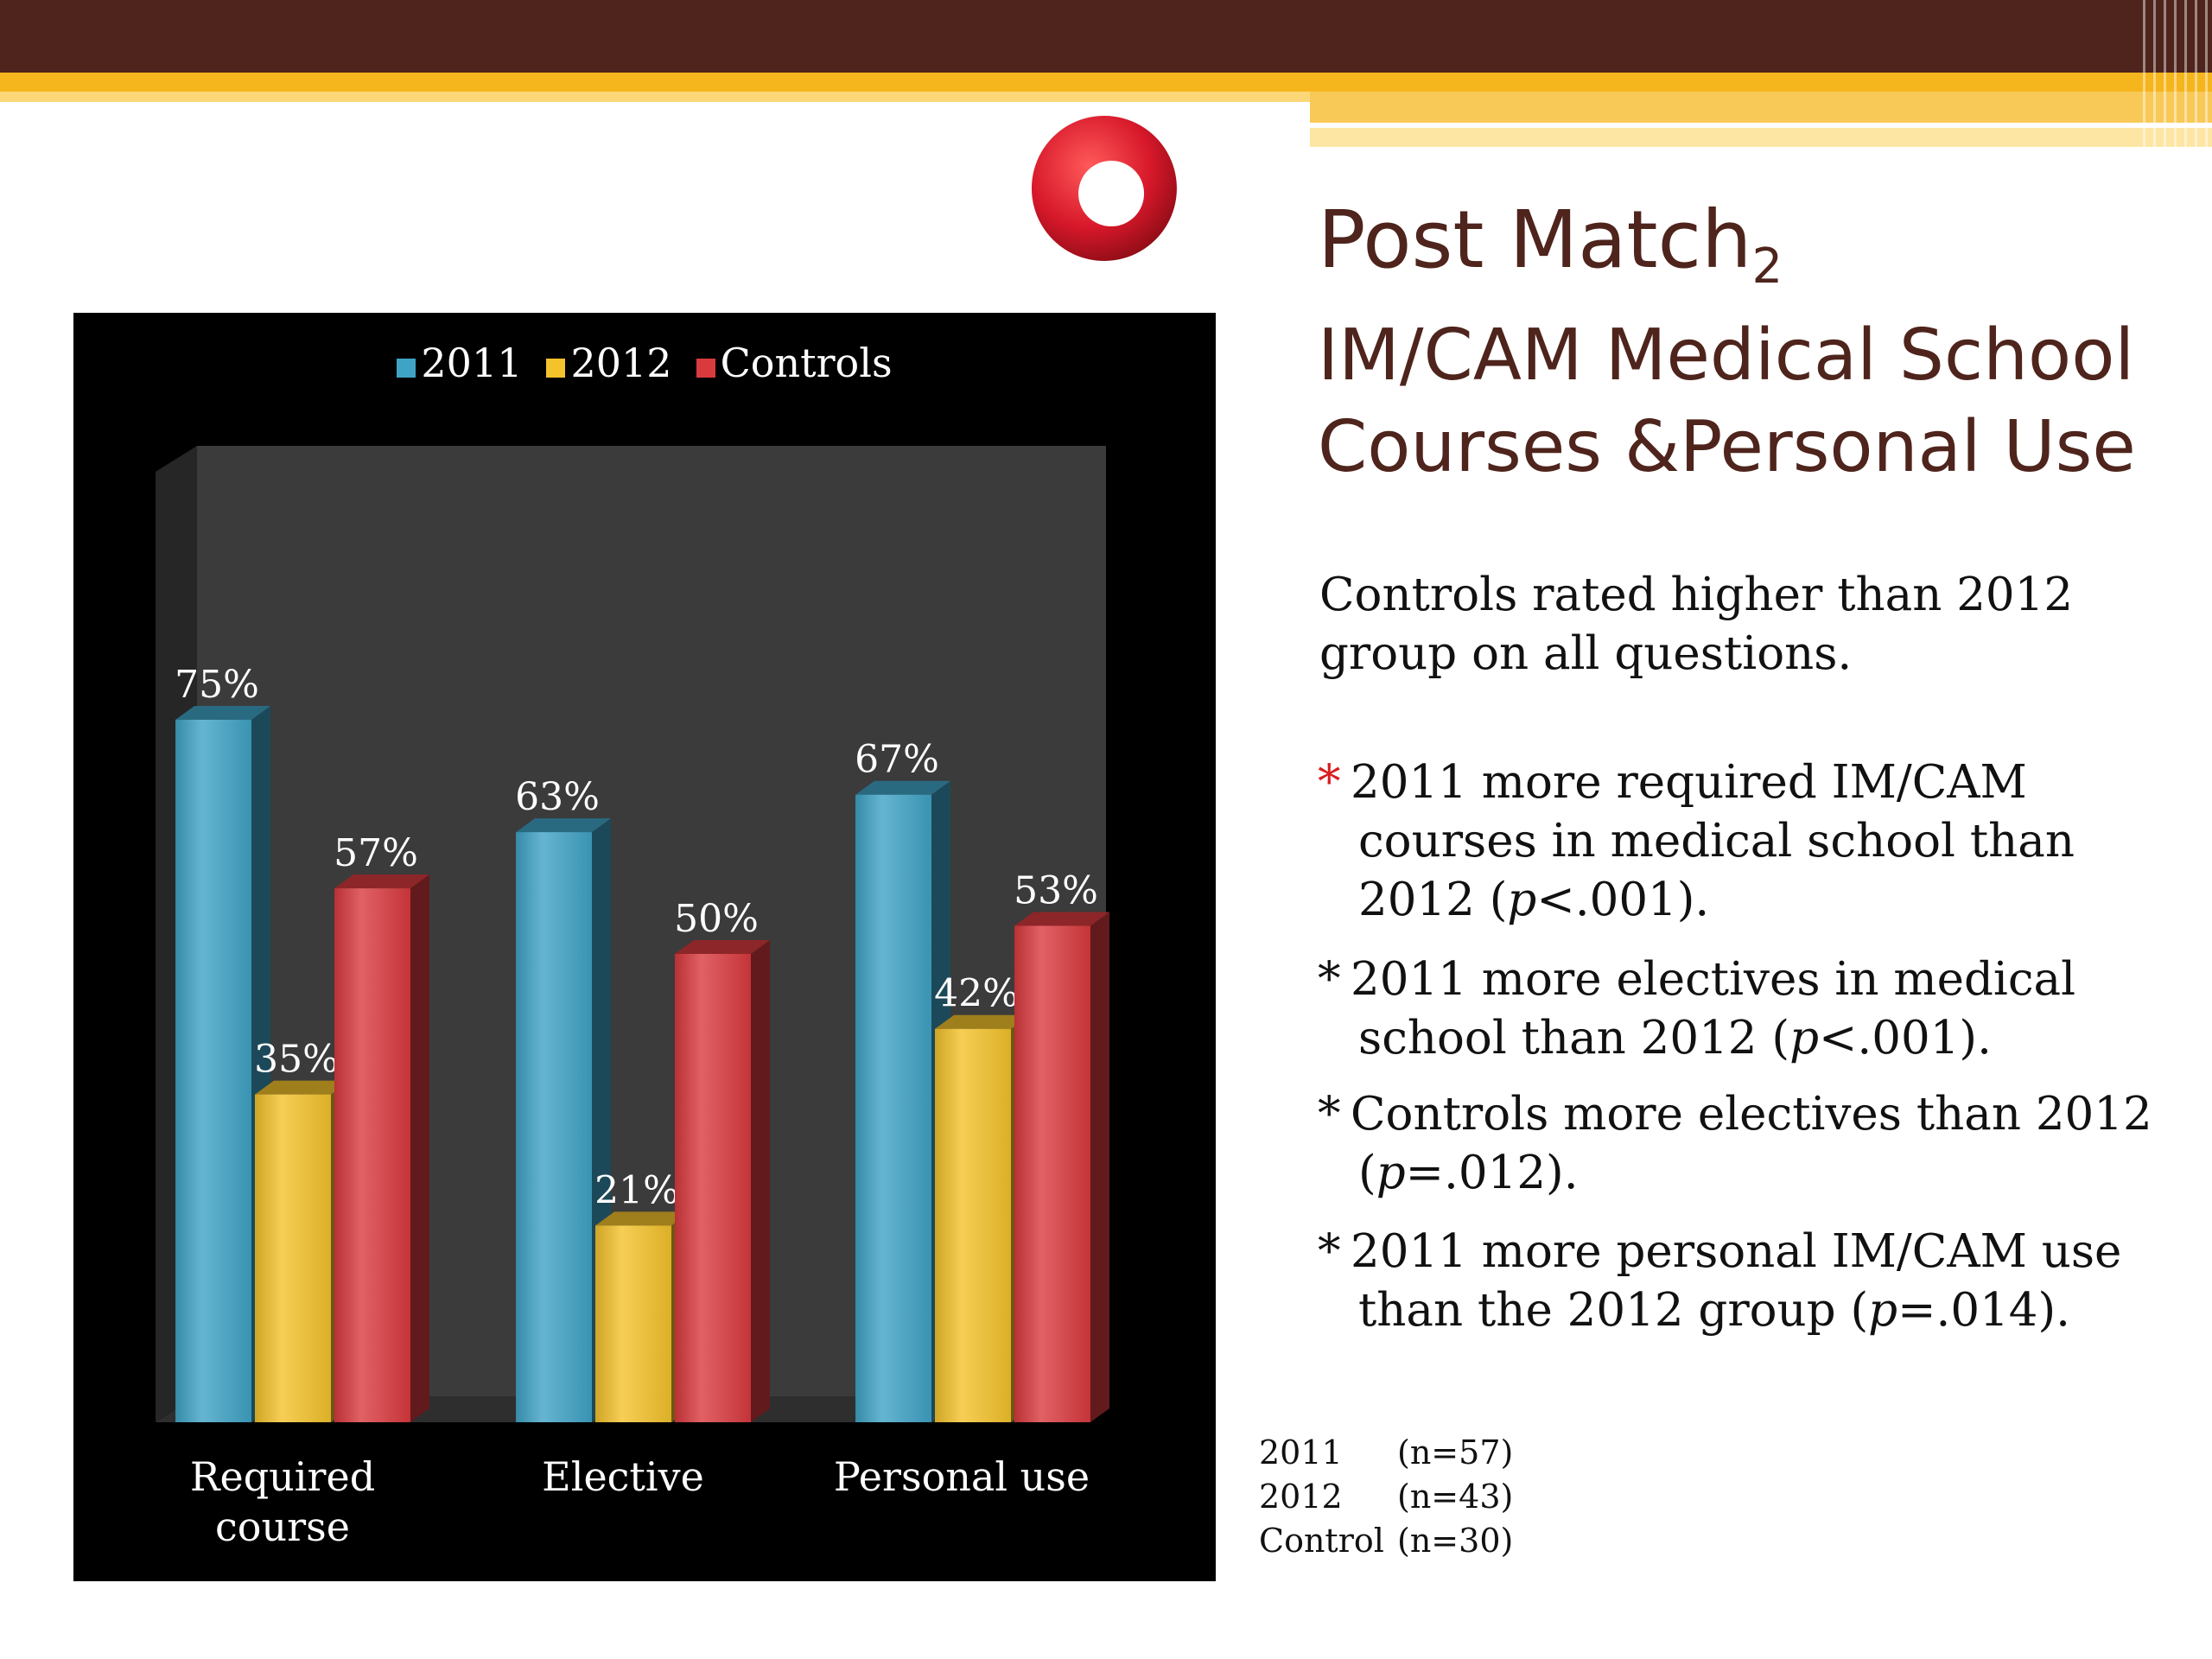  What do you see at coordinates (1726, 356) in the screenshot?
I see `slide-subtitle-line1: IM/CAM Medical School` at bounding box center [1726, 356].